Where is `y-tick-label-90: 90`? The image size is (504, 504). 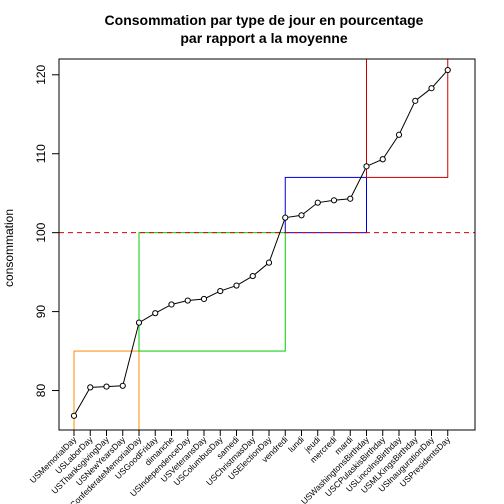 y-tick-label-90: 90 is located at coordinates (41, 312).